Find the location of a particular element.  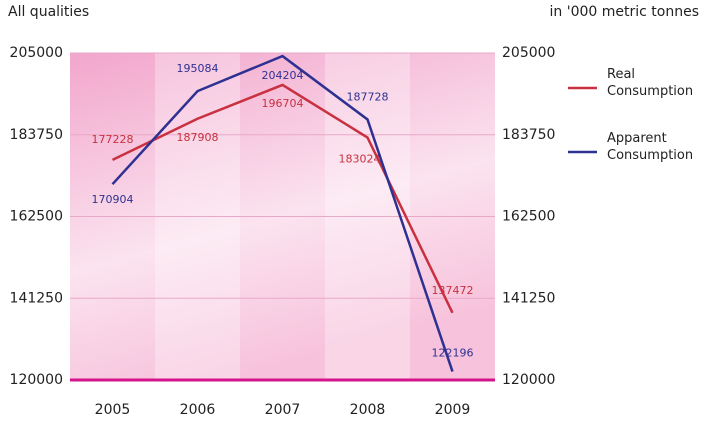

legend-entry: Apparent Consumption is located at coordinates (650, 147).